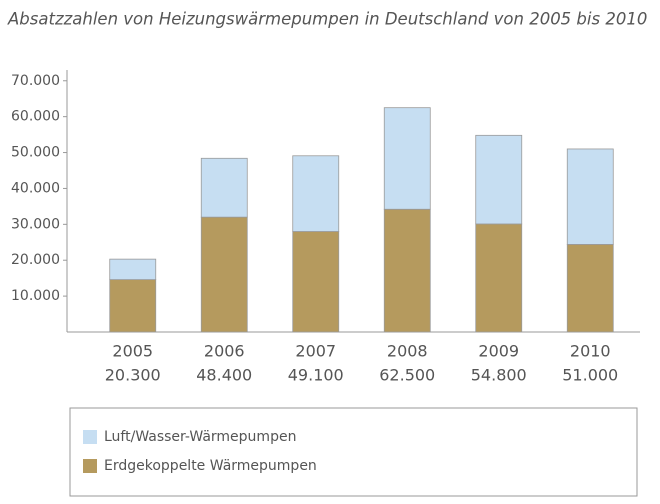 The image size is (660, 504). I want to click on legend-label: Luft/Wasser-Wärmepumpen, so click(200, 437).